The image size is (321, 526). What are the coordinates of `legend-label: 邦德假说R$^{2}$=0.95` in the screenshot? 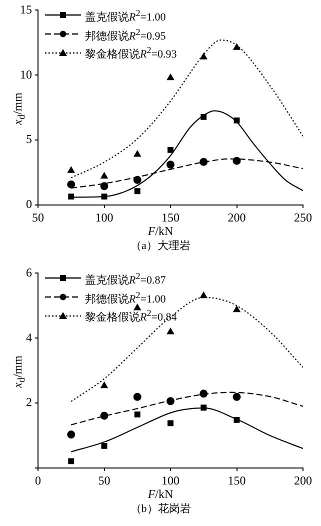 It's located at (125, 35).